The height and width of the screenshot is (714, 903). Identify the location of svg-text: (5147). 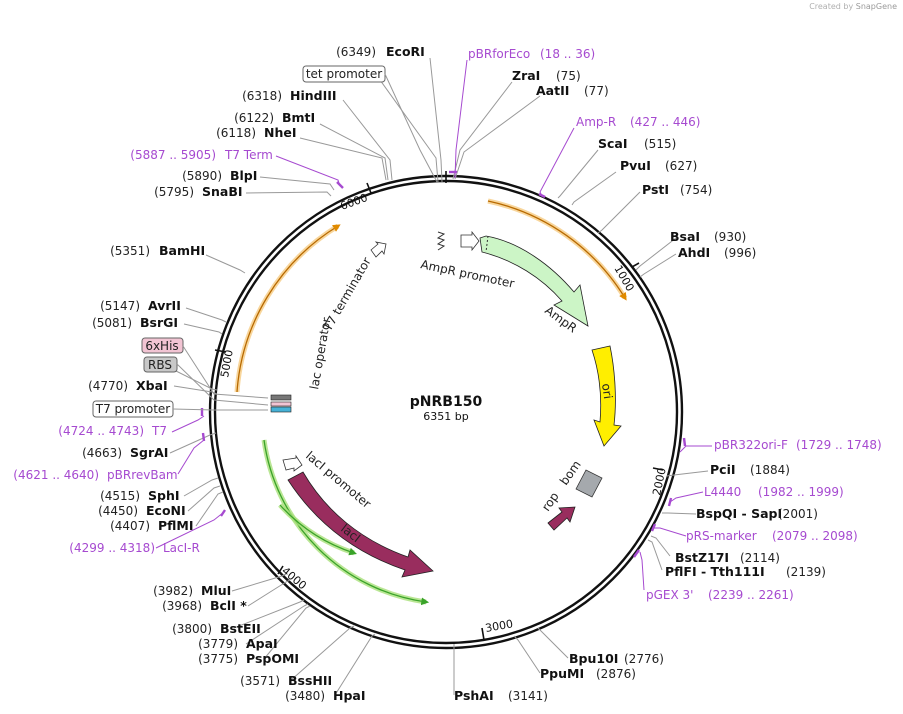
(120, 306).